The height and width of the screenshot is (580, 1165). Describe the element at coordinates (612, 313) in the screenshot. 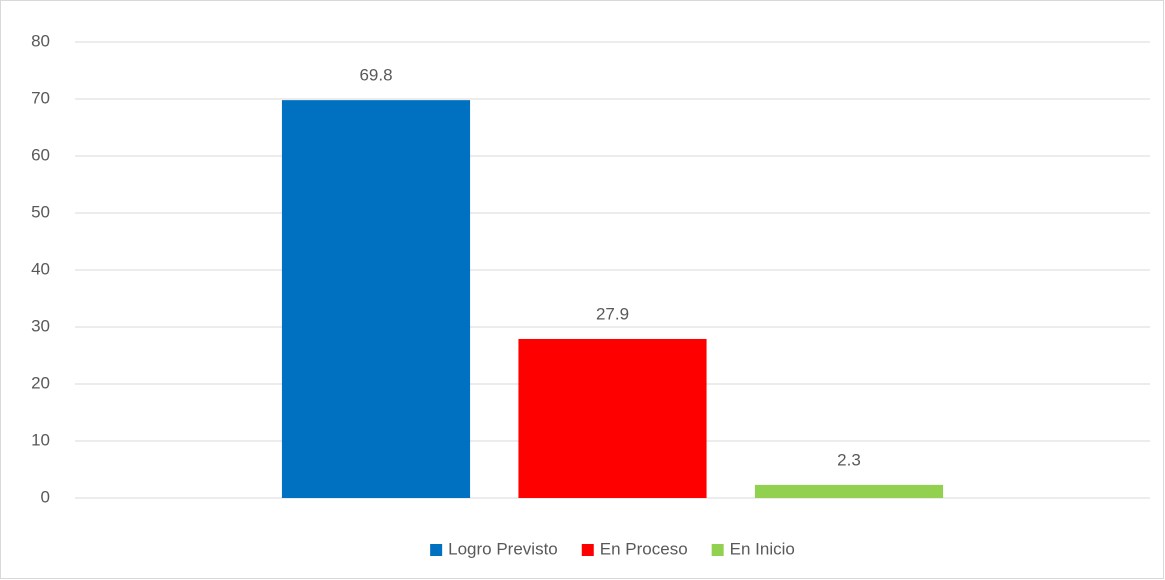

I see `data-label: 27.9` at that location.